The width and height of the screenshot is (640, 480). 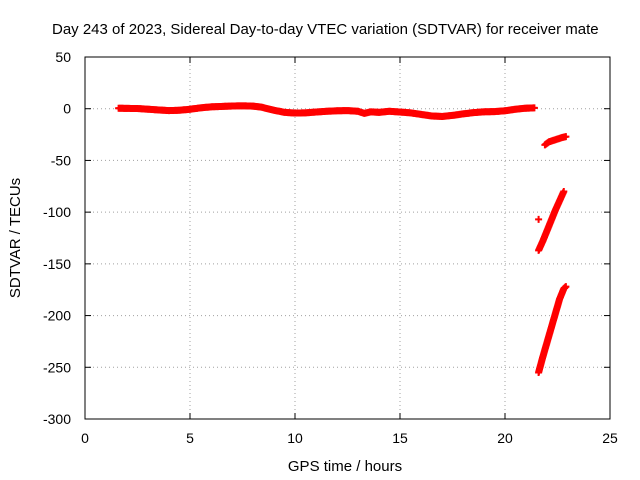 What do you see at coordinates (63, 57) in the screenshot?
I see `y-tick-label: 50` at bounding box center [63, 57].